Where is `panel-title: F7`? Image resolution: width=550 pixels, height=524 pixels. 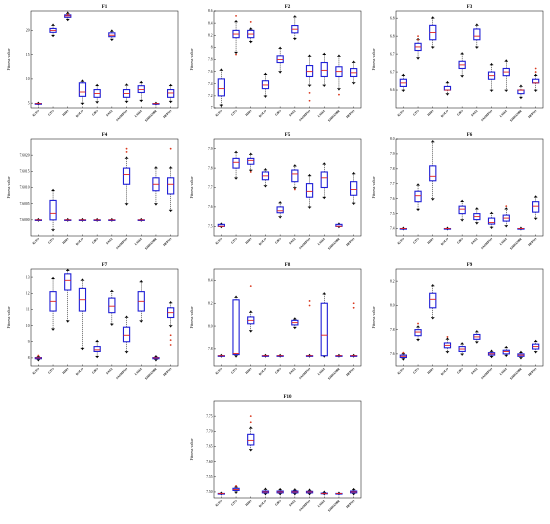
panel-title: F7 is located at coordinates (105, 265).